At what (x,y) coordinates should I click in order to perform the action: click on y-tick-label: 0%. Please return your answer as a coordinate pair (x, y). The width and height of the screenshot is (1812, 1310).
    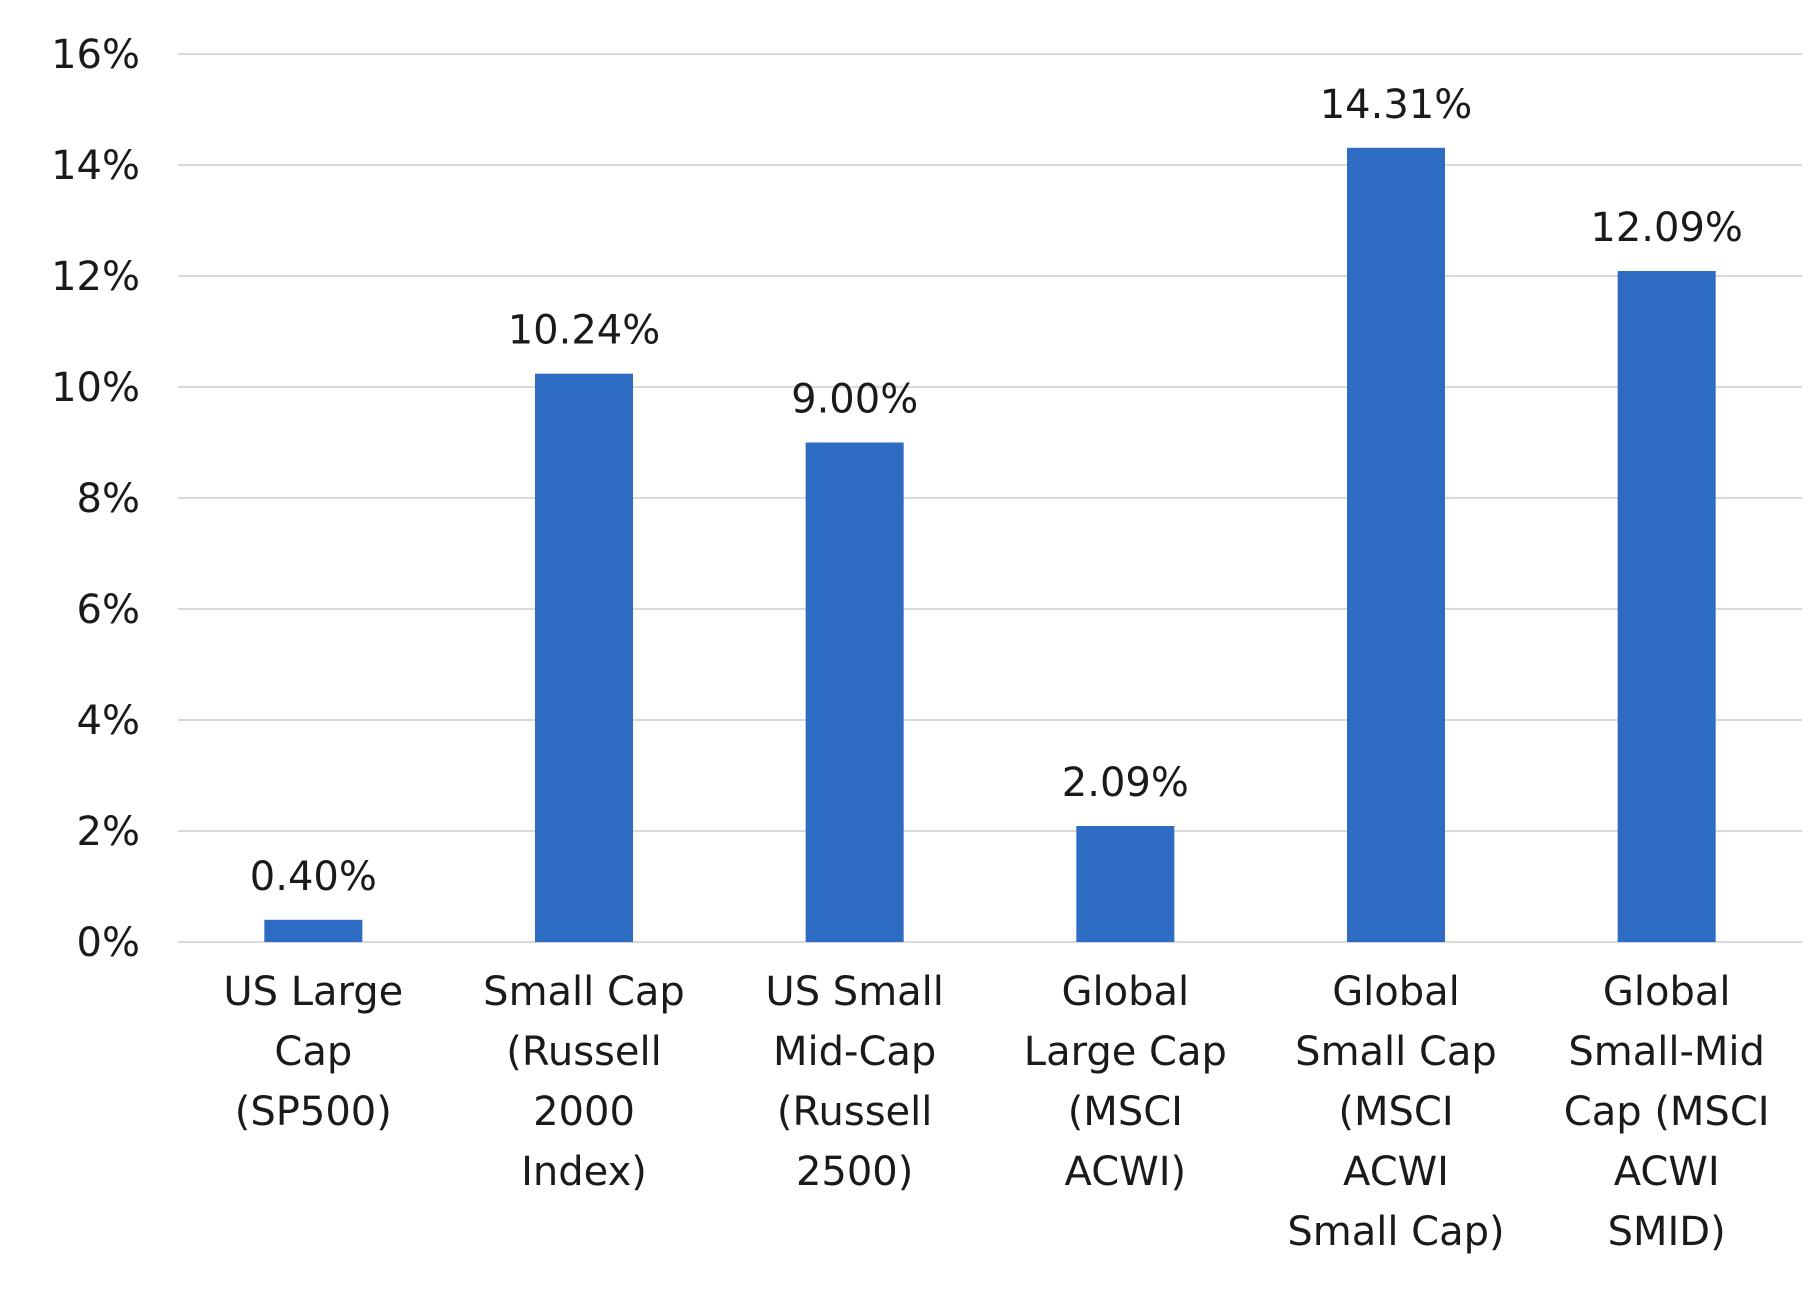
    Looking at the image, I should click on (108, 943).